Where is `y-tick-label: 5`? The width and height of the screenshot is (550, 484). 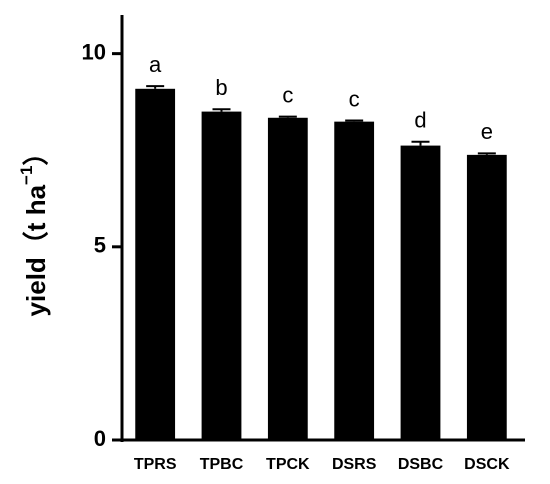 y-tick-label: 5 is located at coordinates (100, 245).